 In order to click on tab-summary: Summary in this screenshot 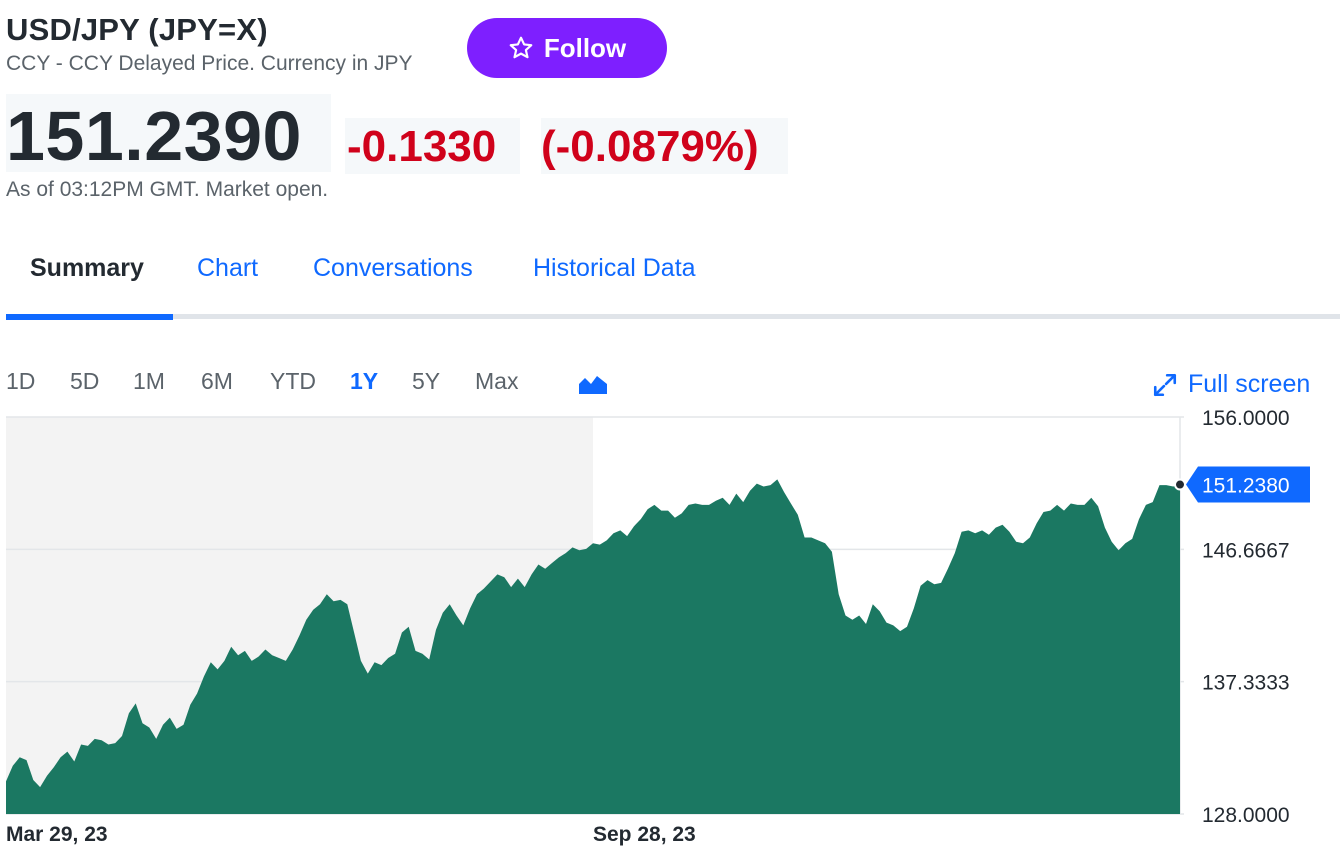, I will do `click(87, 268)`.